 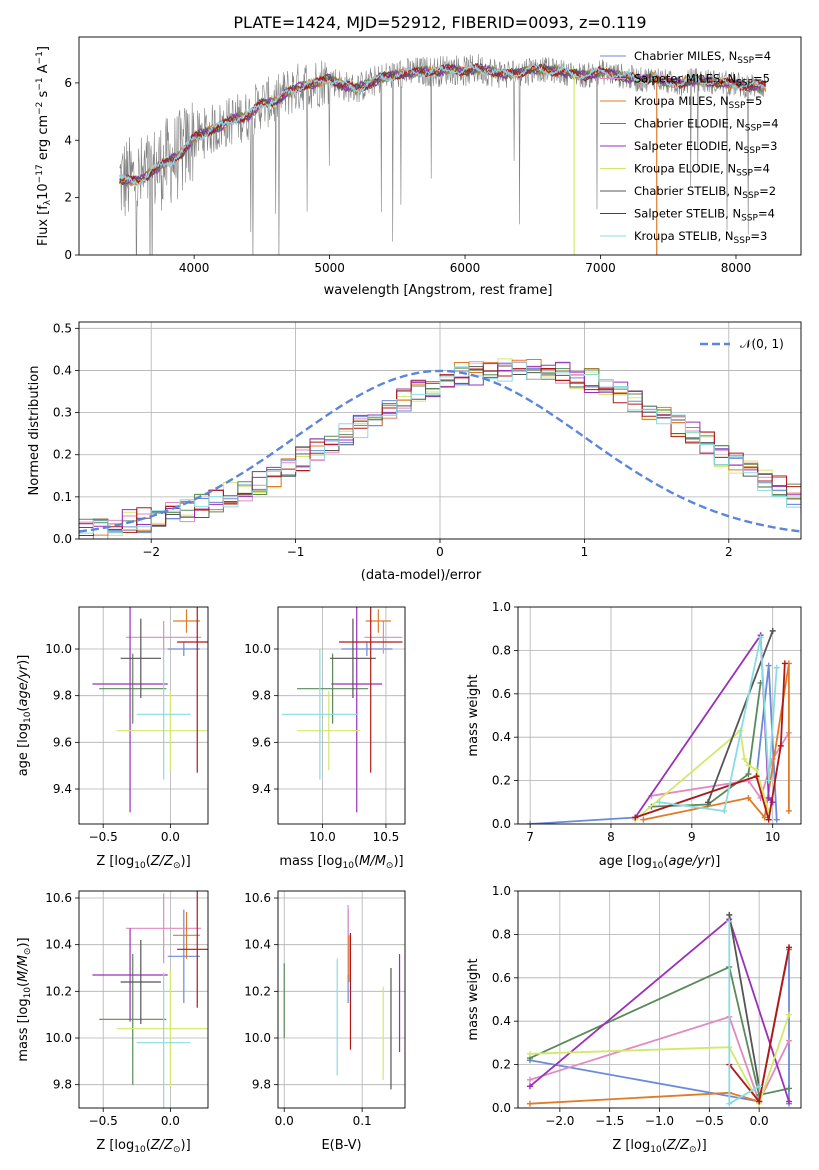 What do you see at coordinates (600, 268) in the screenshot?
I see `x-tick-label: 7000` at bounding box center [600, 268].